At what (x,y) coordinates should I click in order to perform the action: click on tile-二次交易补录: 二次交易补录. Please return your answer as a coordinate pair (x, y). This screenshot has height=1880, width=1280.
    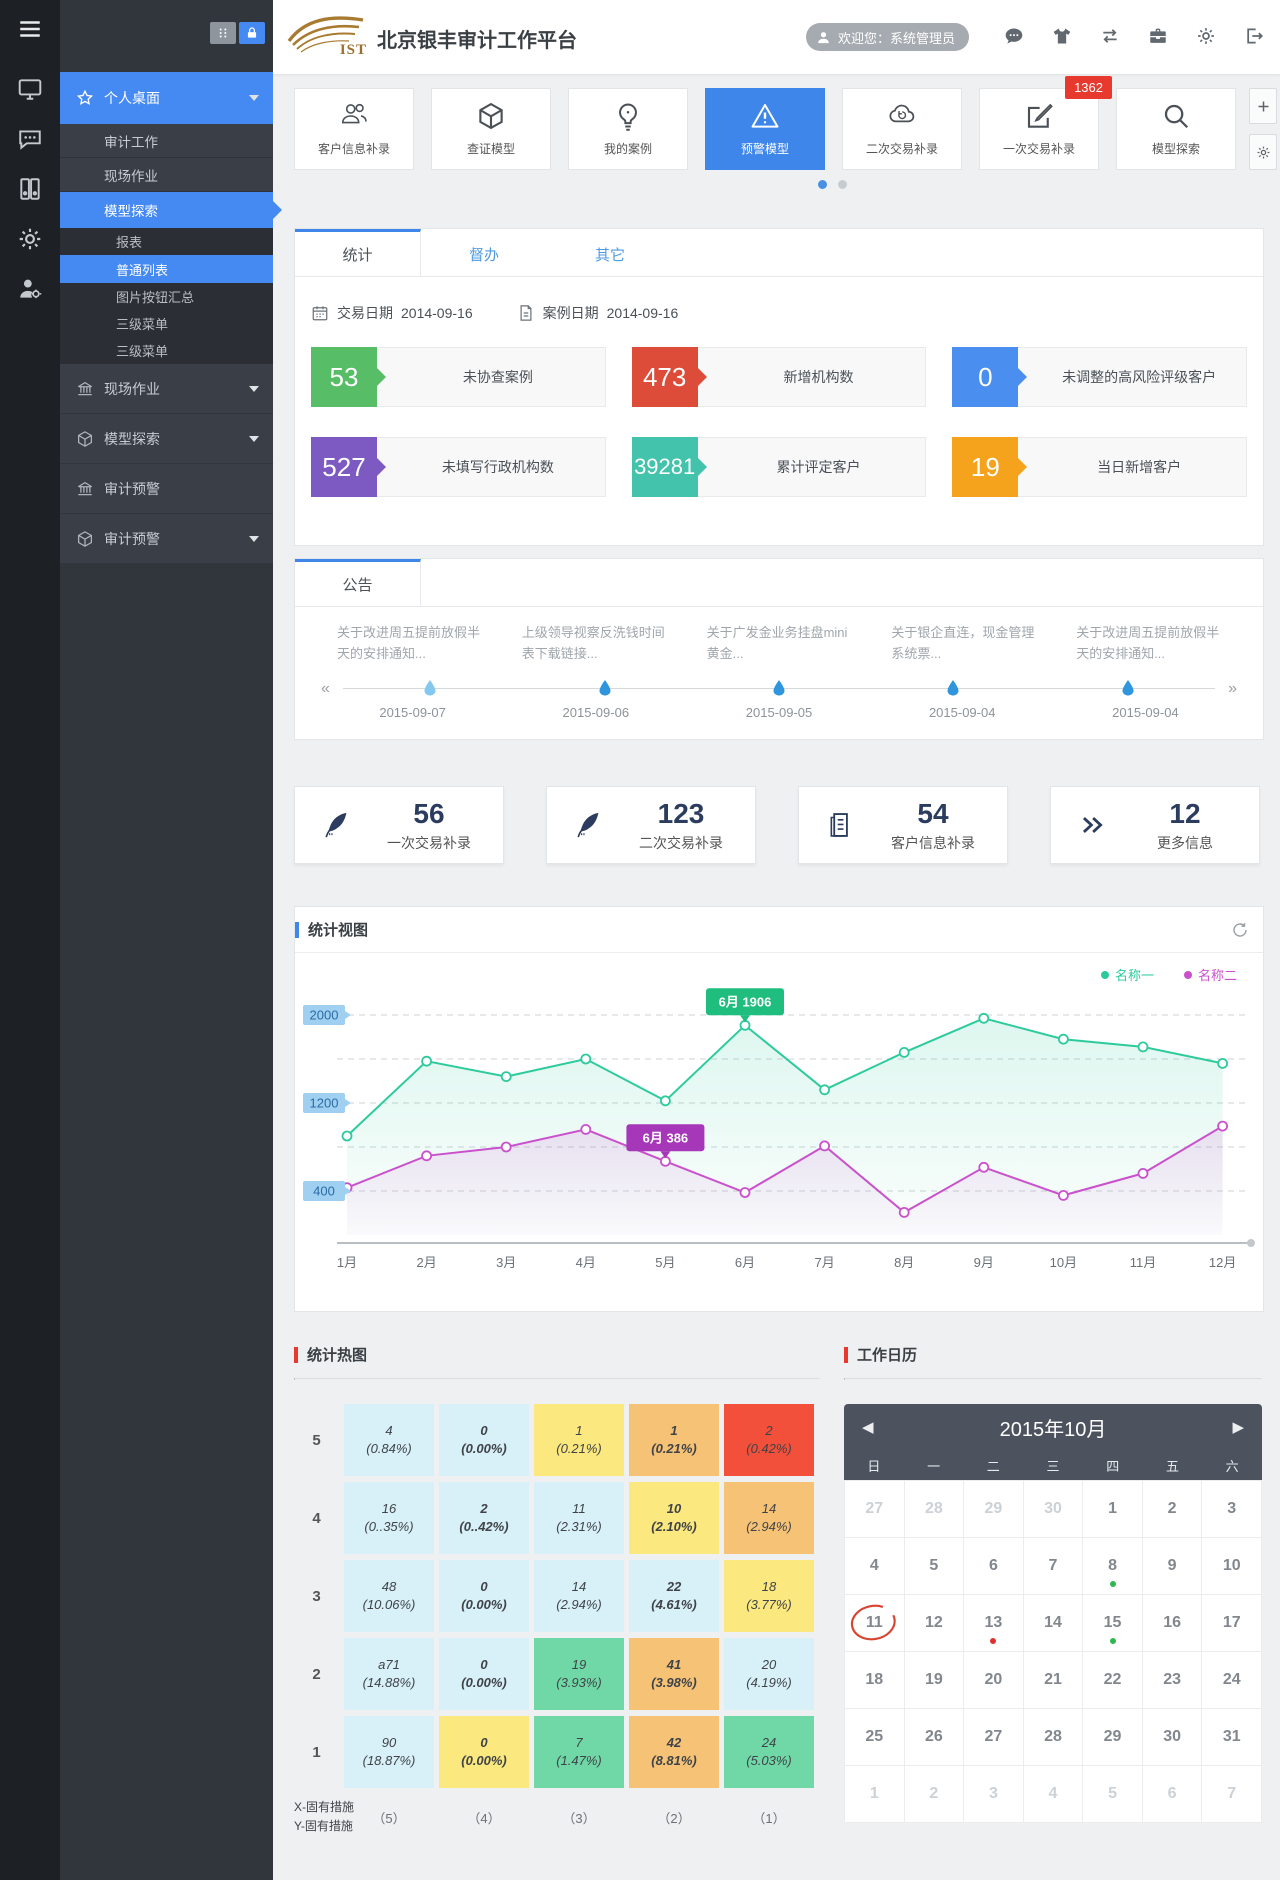
    Looking at the image, I should click on (902, 129).